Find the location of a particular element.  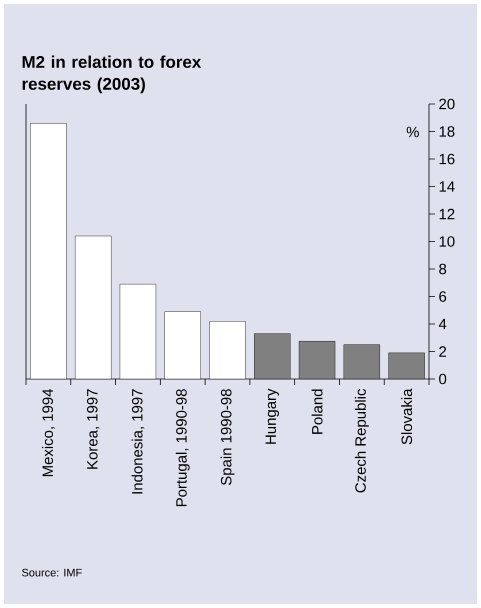

x-tick-label: Korea, 1997 is located at coordinates (93, 429).